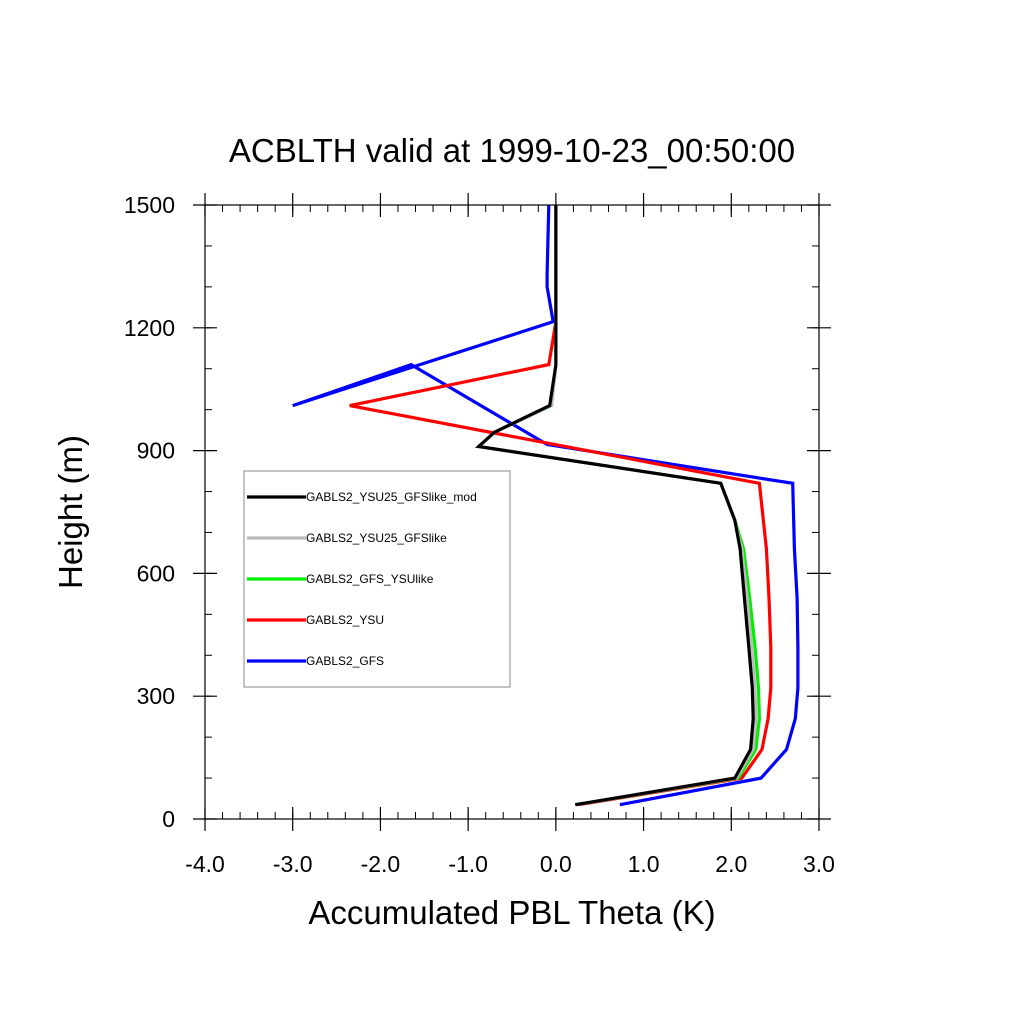 The image size is (1024, 1024). I want to click on legend-label: GABLS2_YSU25_GFSlike, so click(376, 538).